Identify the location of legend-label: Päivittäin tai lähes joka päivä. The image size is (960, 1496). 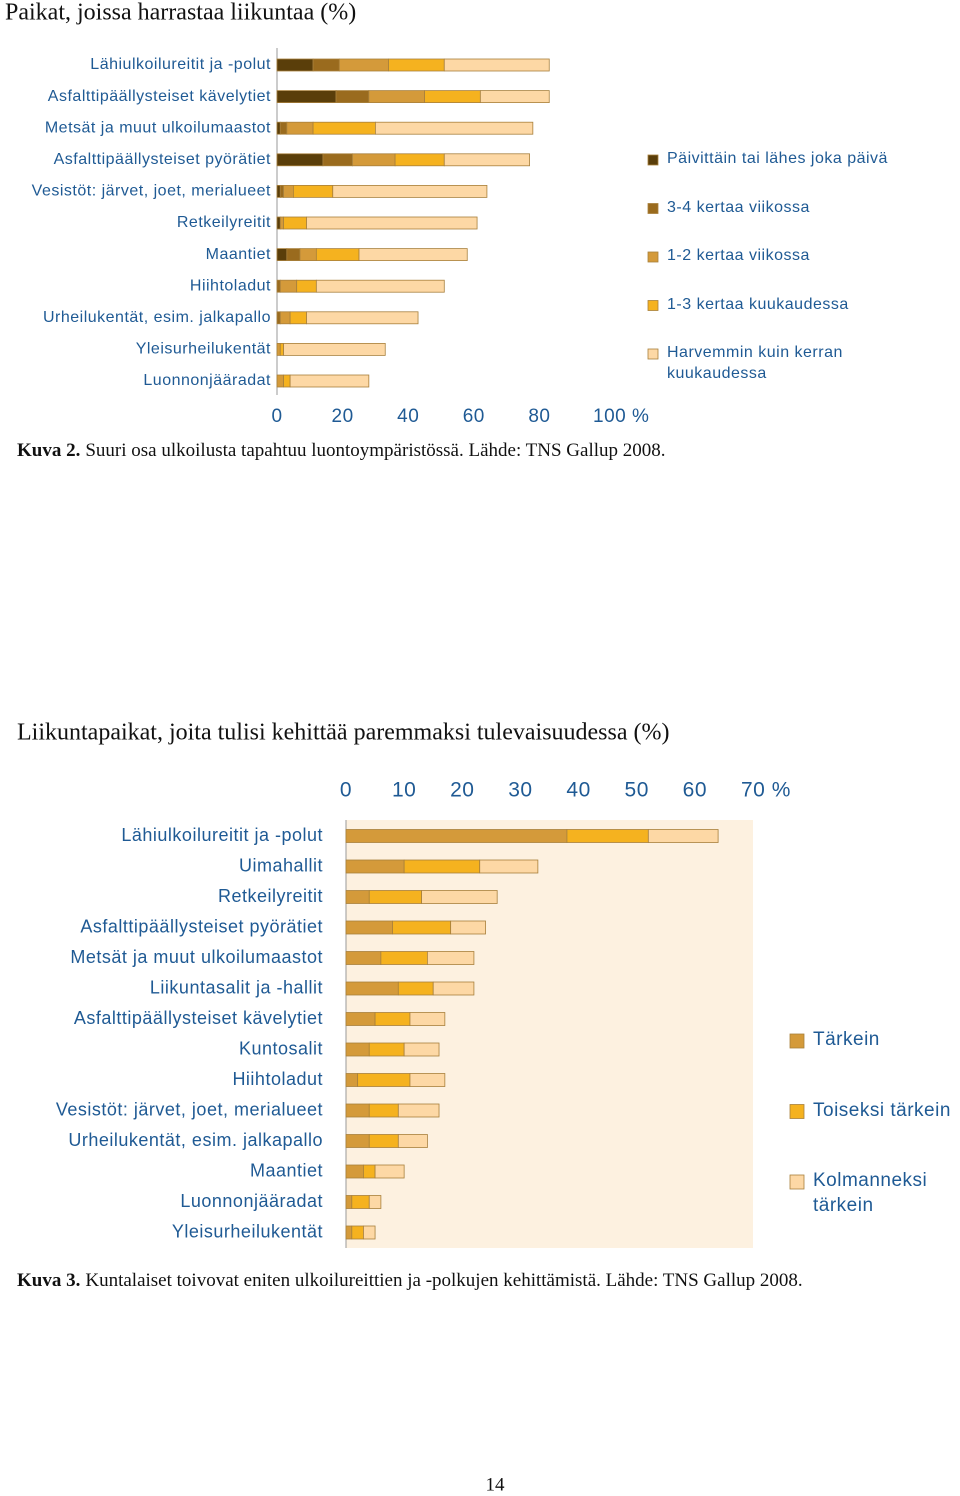
(777, 159).